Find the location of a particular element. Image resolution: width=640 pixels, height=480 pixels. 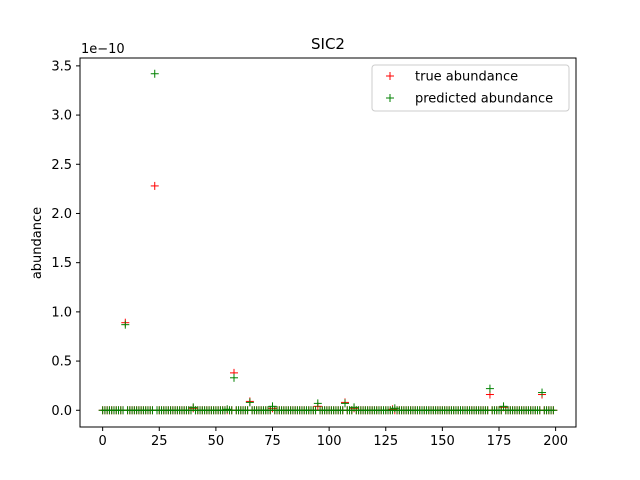

legend: true abundance predicted abundance is located at coordinates (470, 88).